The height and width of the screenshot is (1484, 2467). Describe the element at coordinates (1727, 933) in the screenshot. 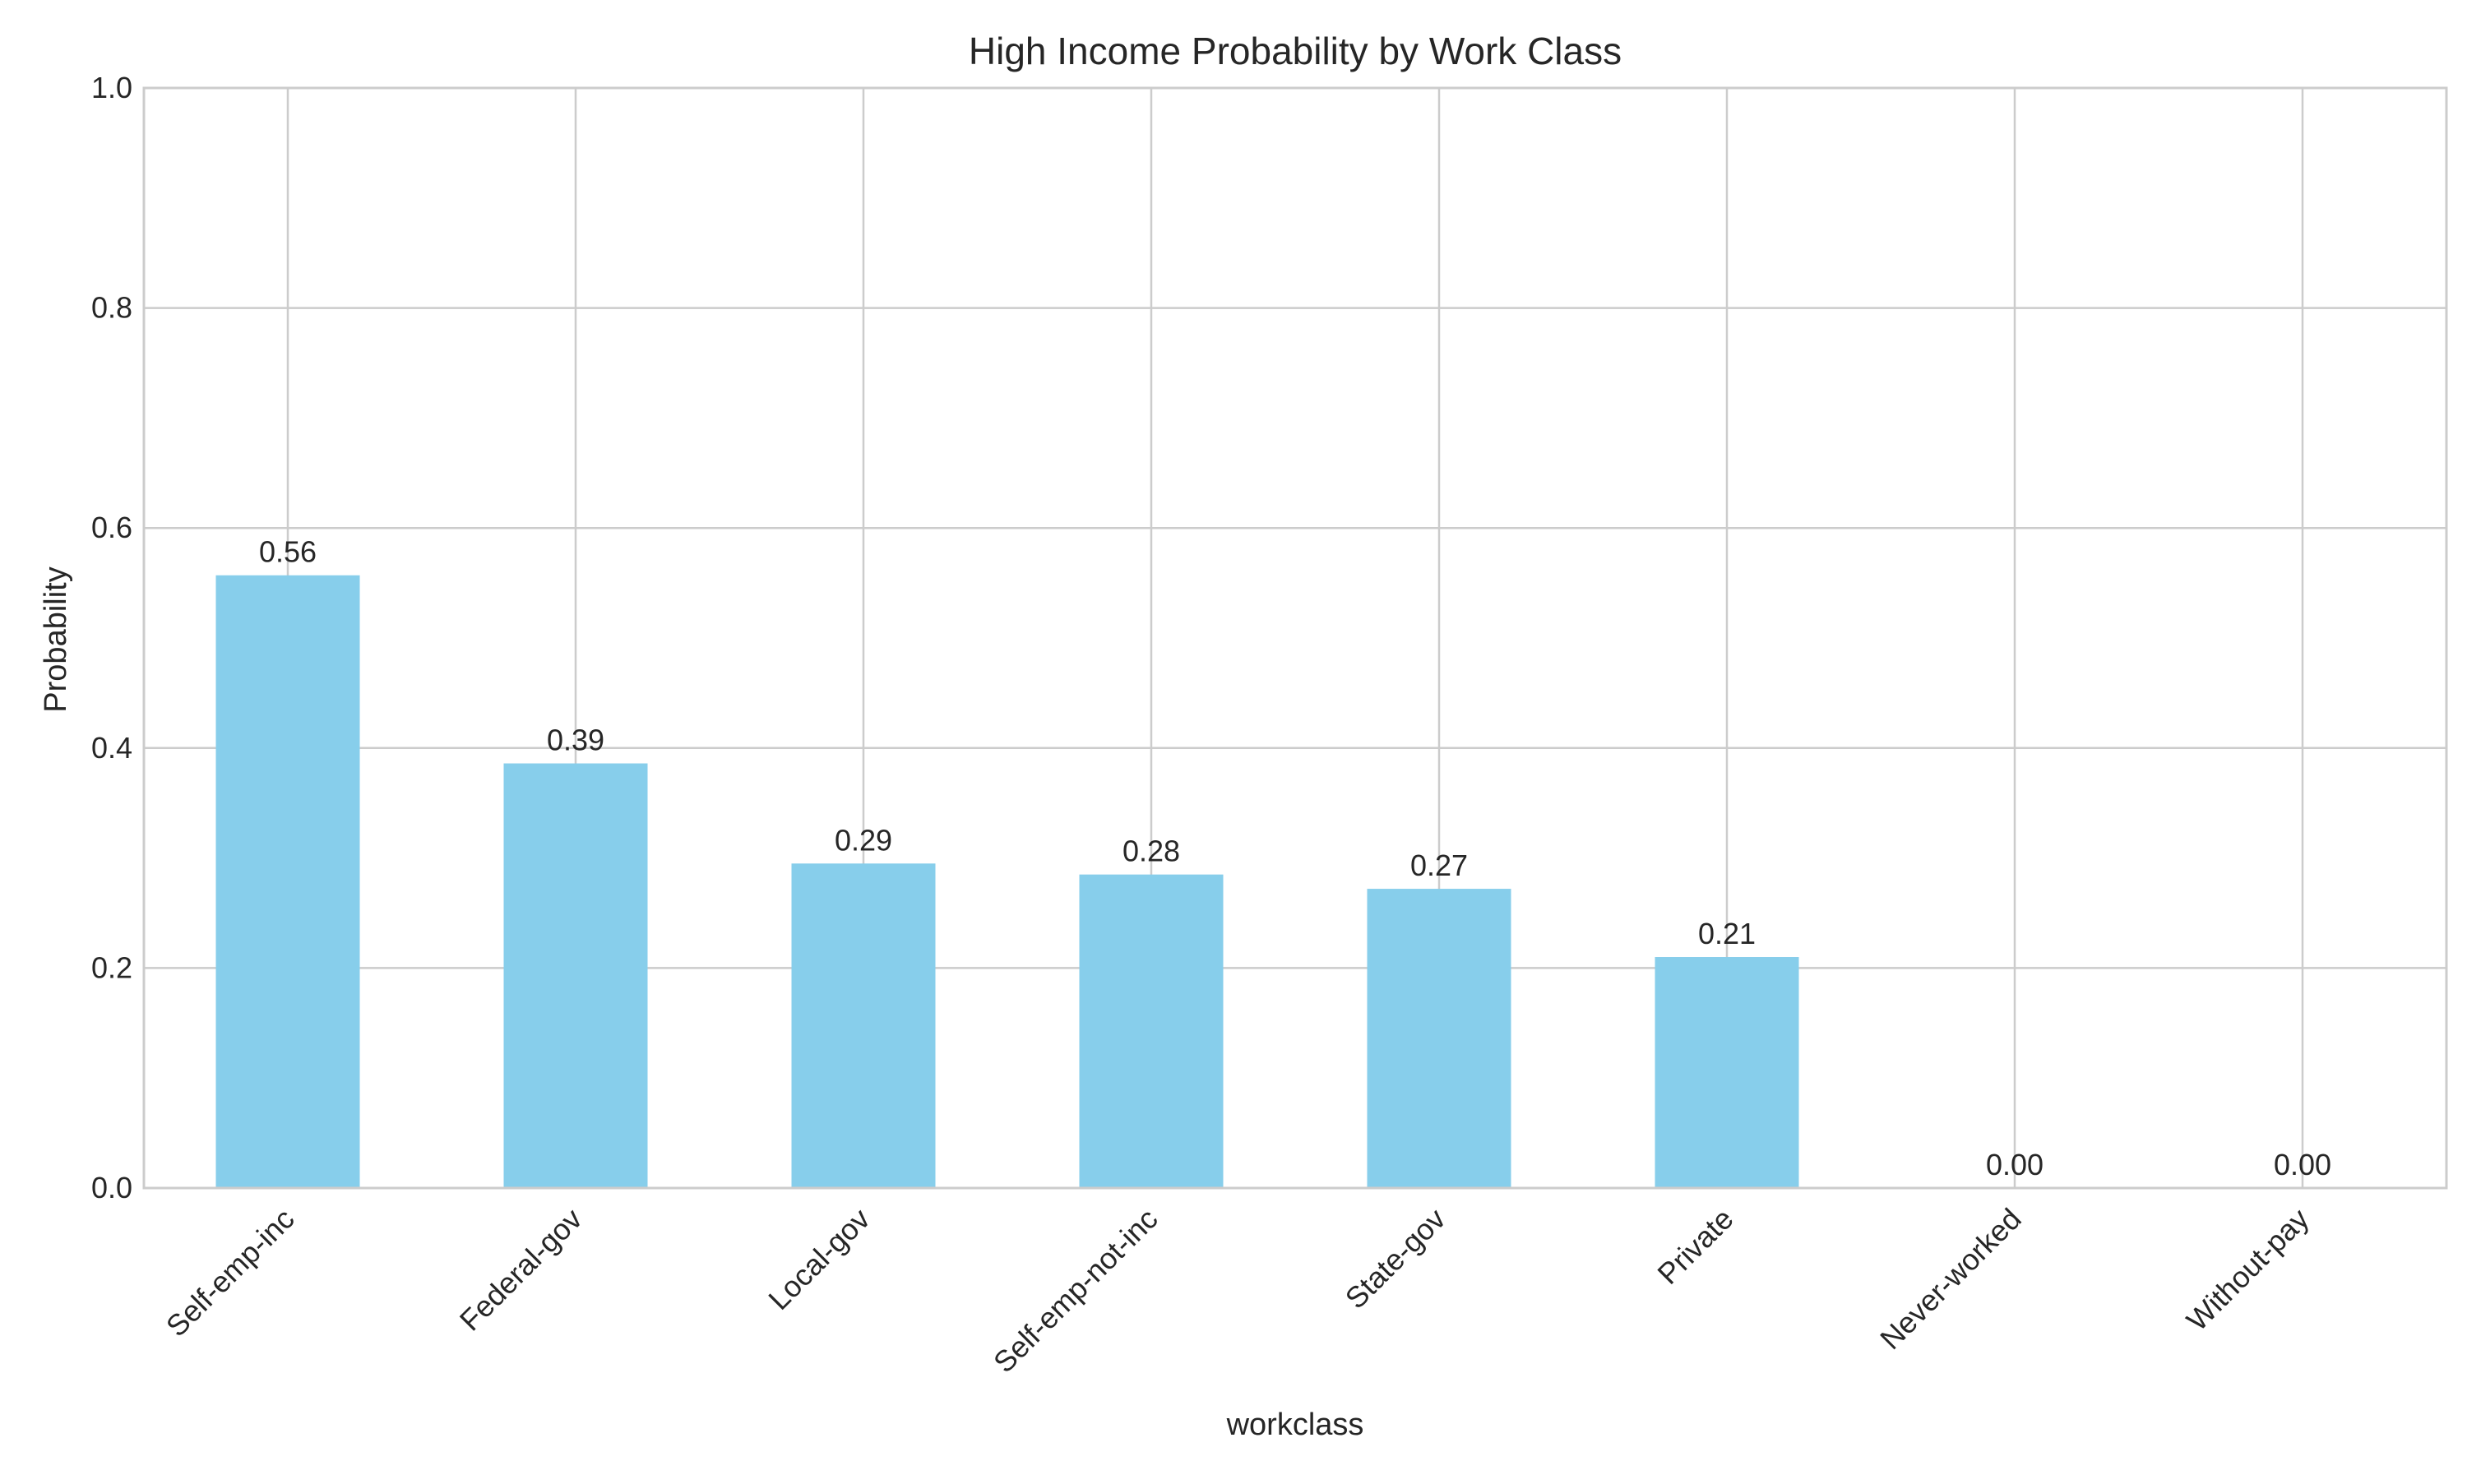

I see `bar-value-label: 0.21` at that location.